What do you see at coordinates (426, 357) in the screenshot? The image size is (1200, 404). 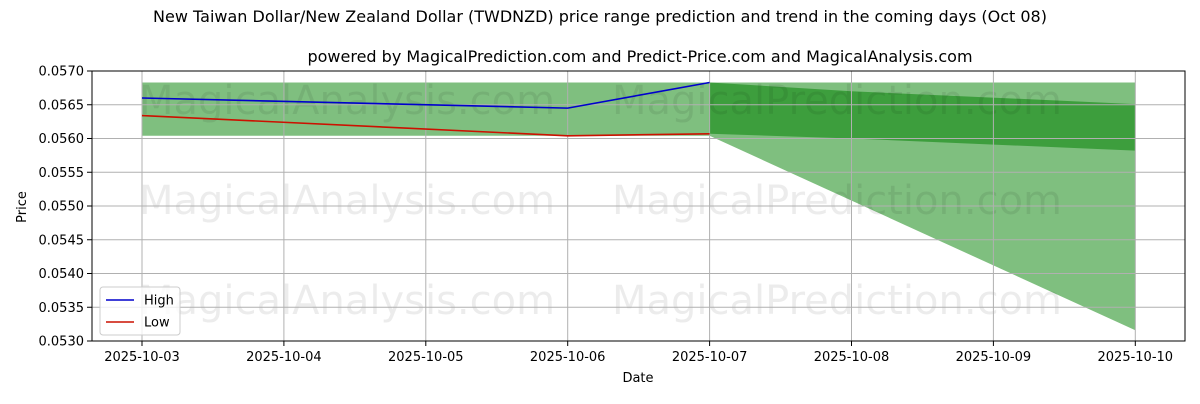 I see `x-tick-label: 2025-10-05` at bounding box center [426, 357].